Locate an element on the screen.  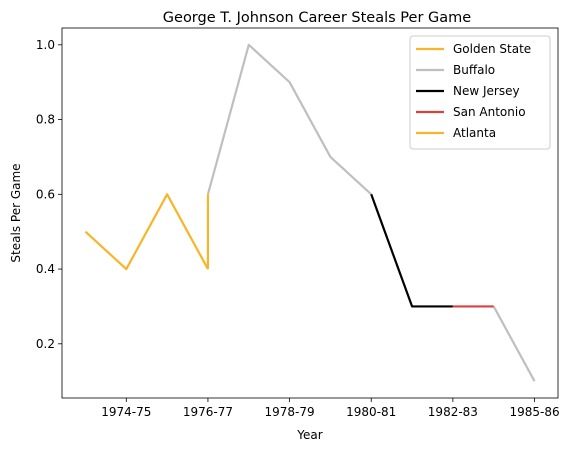
y-axis-ticks: 0.2 0.4 0.6 0.8 1.0 is located at coordinates (49, 194).